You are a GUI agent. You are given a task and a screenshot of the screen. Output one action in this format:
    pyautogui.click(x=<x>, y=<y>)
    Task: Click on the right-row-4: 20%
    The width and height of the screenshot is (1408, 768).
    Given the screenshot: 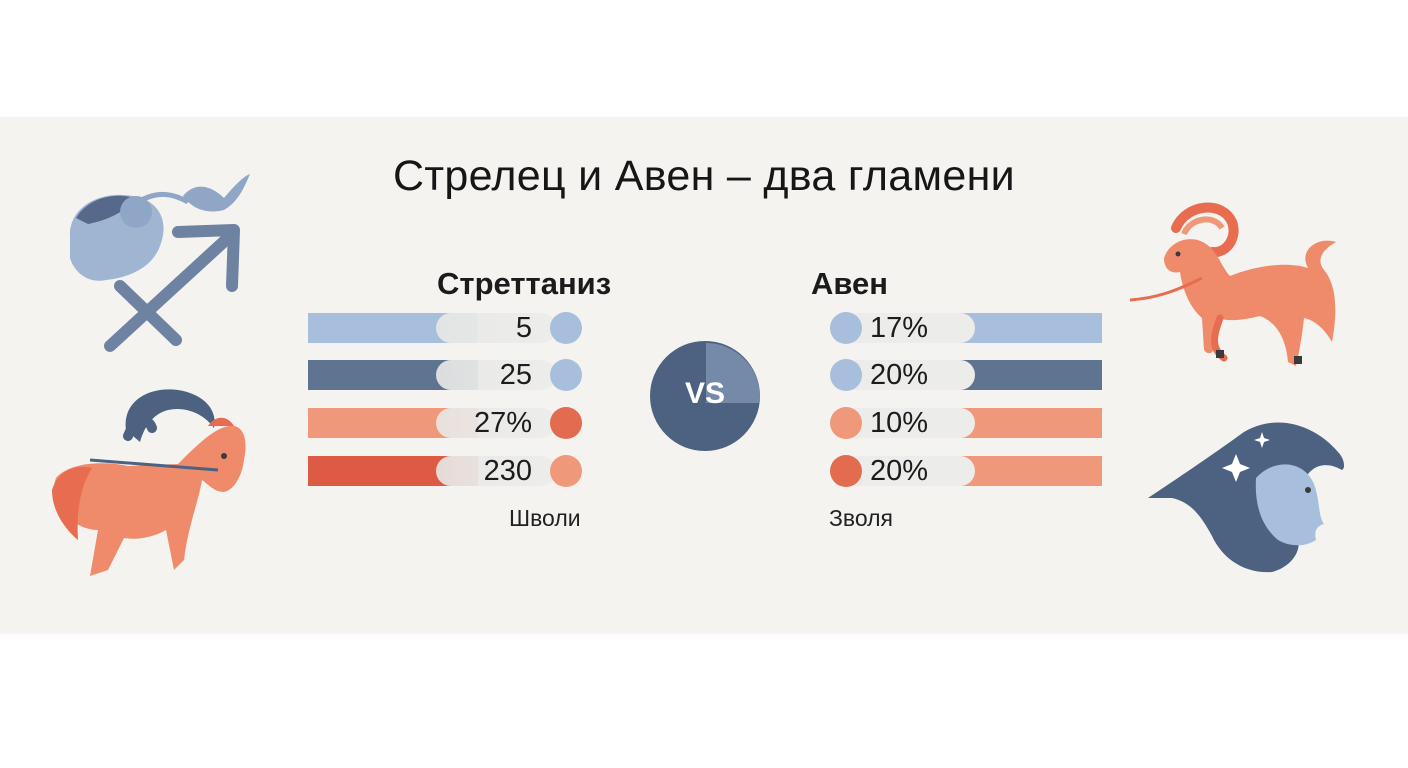 What is the action you would take?
    pyautogui.click(x=966, y=471)
    